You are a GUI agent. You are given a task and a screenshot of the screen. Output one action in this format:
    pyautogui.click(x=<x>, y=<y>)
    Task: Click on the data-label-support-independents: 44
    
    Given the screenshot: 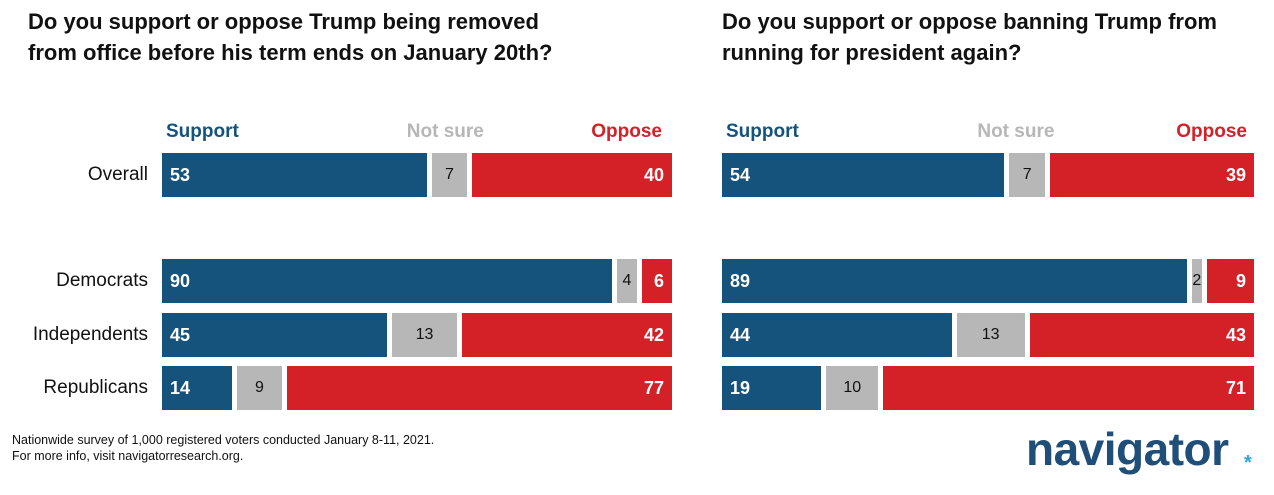 What is the action you would take?
    pyautogui.click(x=740, y=335)
    